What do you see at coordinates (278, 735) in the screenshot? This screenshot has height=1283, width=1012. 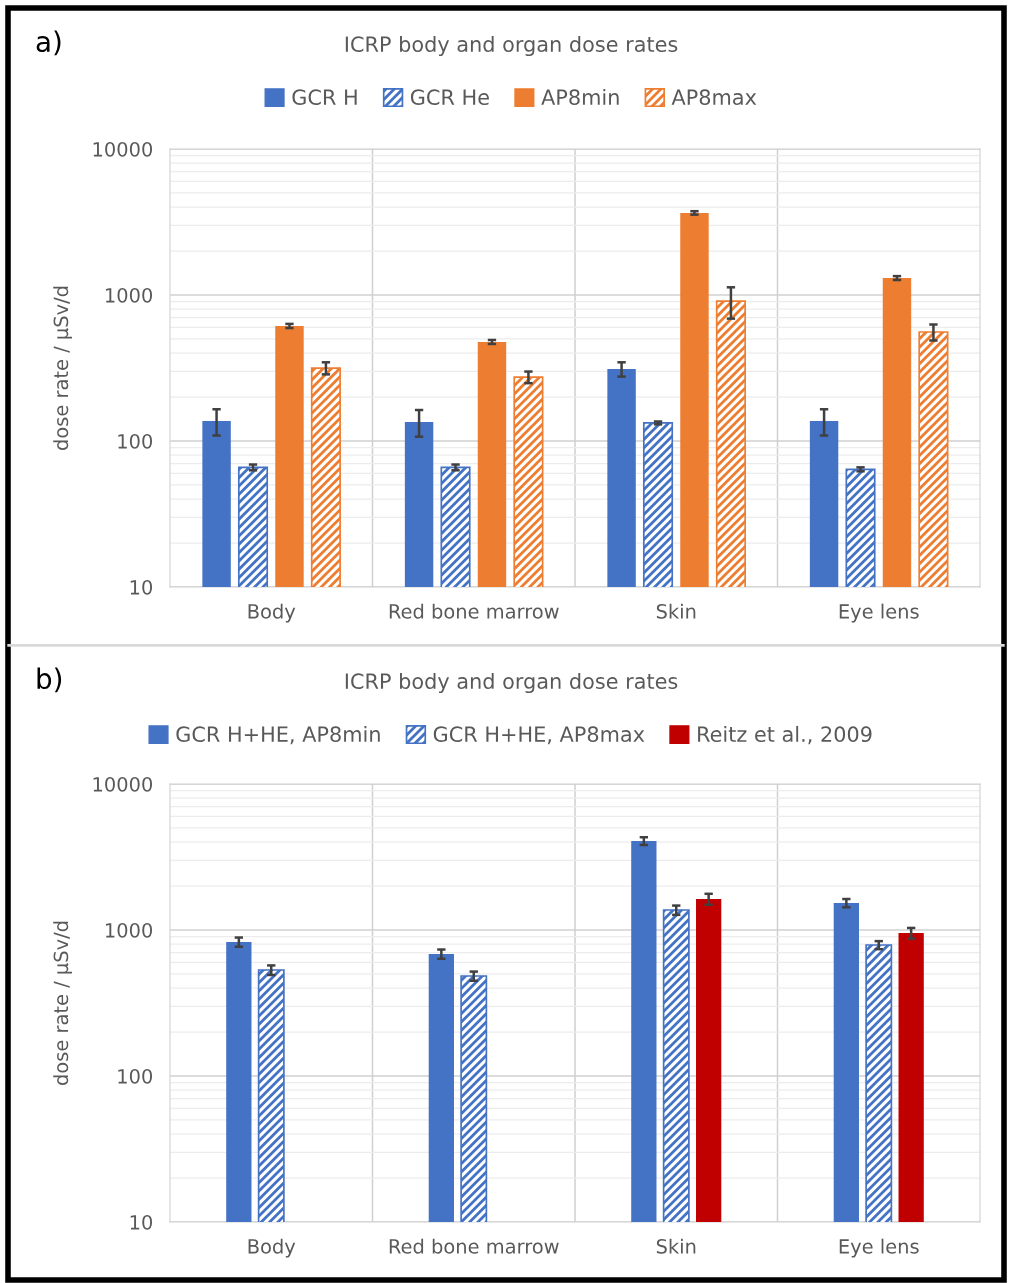 I see `legend-label: GCR H+HE, AP8min` at bounding box center [278, 735].